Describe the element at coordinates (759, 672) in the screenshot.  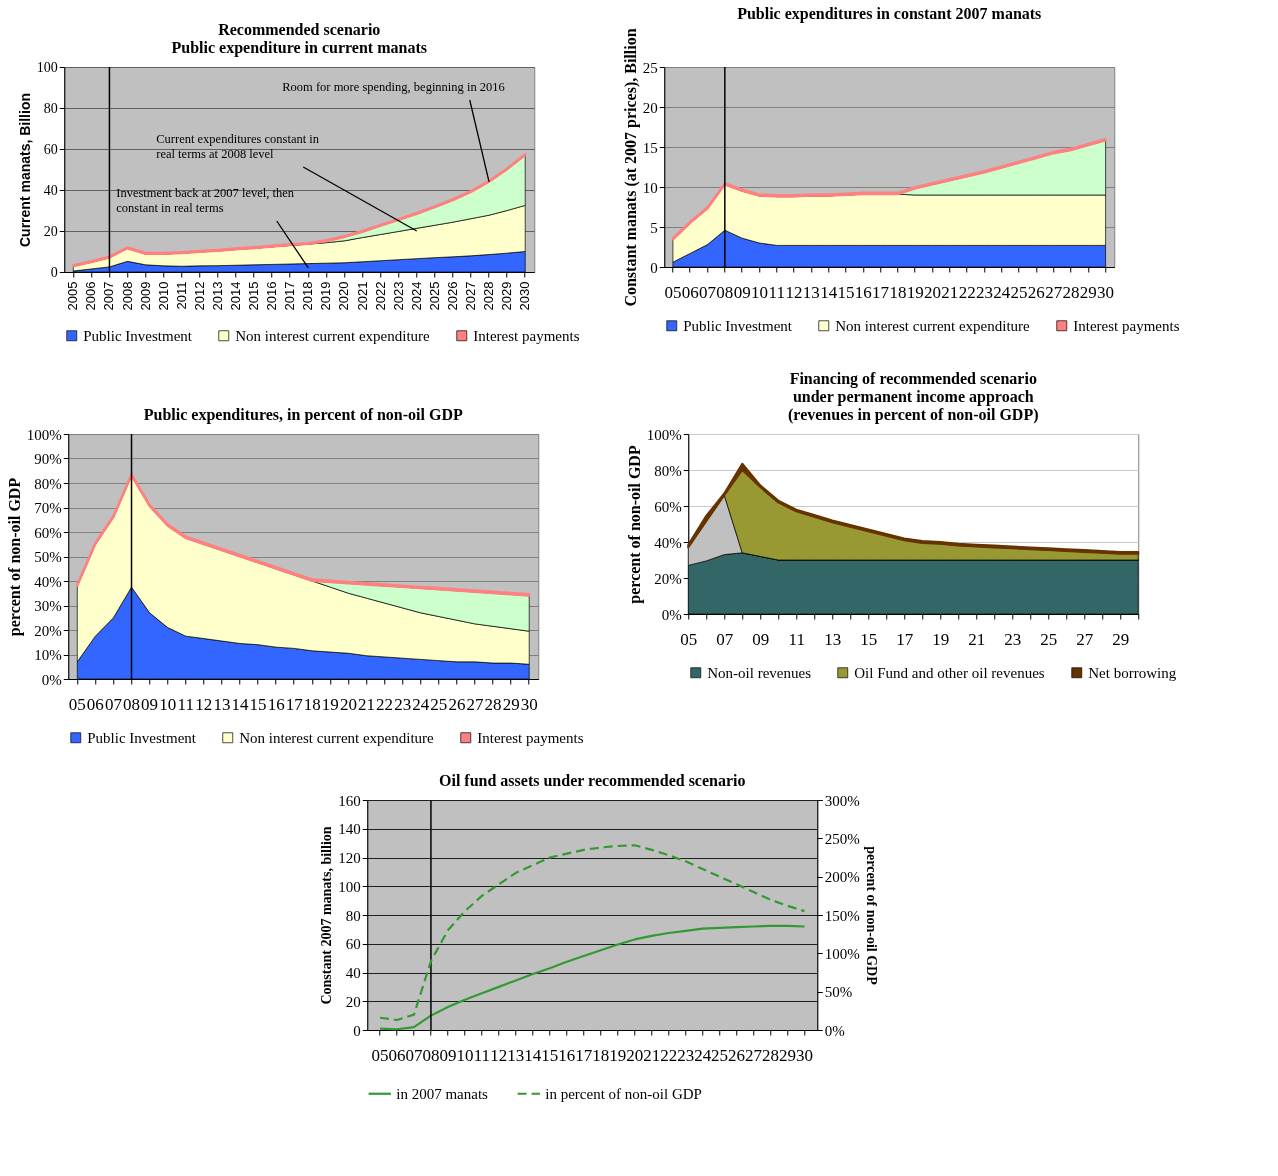
I see `legend-label: Non-oil revenues` at that location.